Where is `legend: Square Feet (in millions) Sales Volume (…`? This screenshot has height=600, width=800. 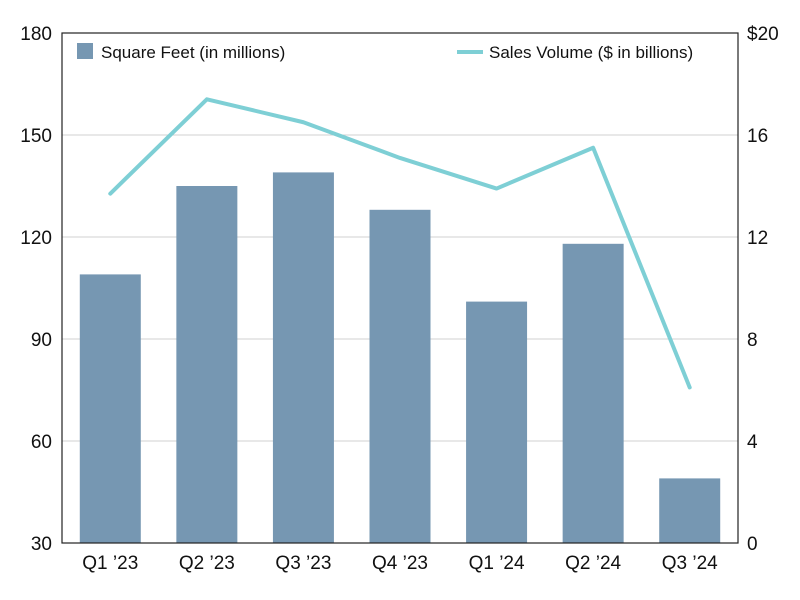
legend: Square Feet (in millions) Sales Volume (… is located at coordinates (385, 52).